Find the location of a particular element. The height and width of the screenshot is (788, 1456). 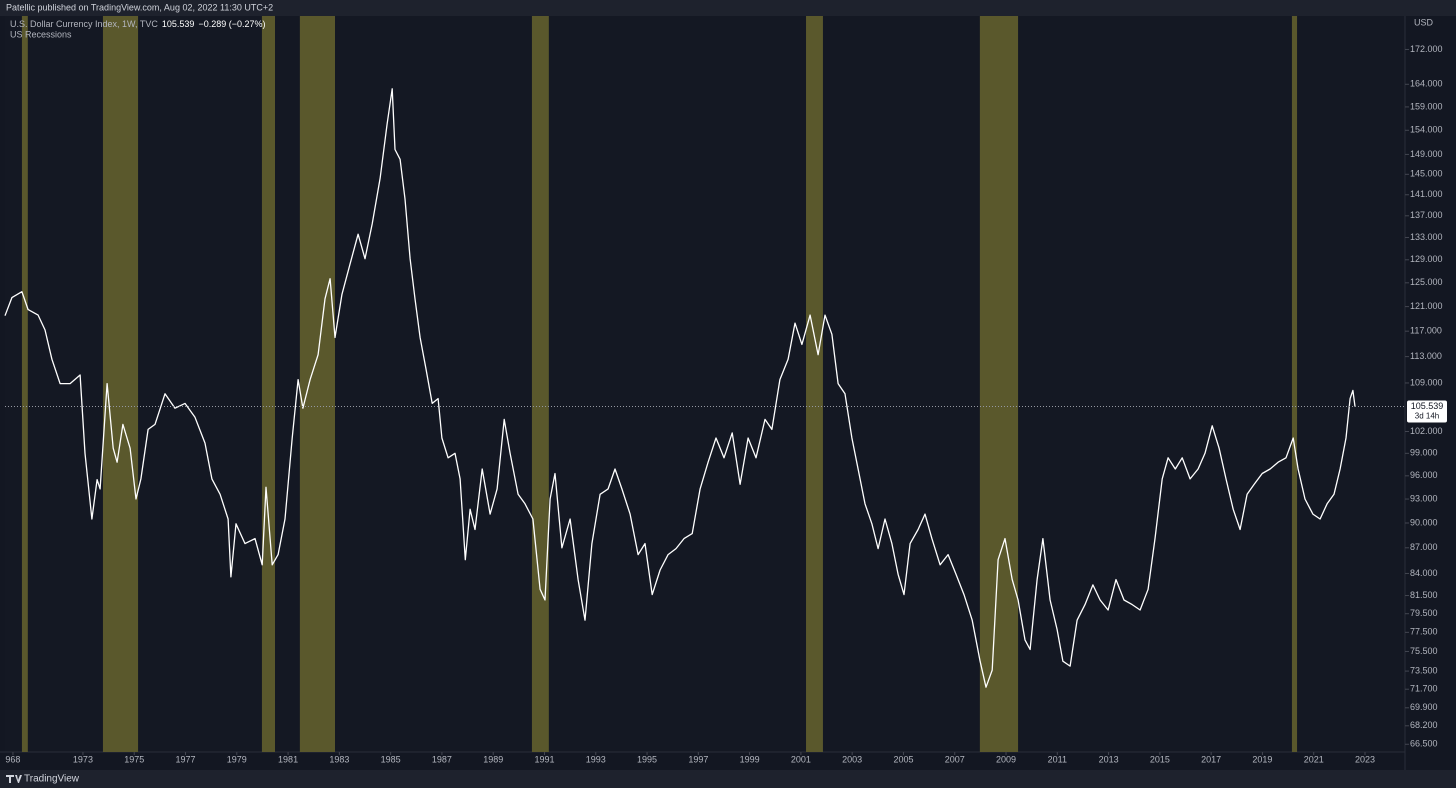

x-tick-label: 1979 is located at coordinates (237, 759).